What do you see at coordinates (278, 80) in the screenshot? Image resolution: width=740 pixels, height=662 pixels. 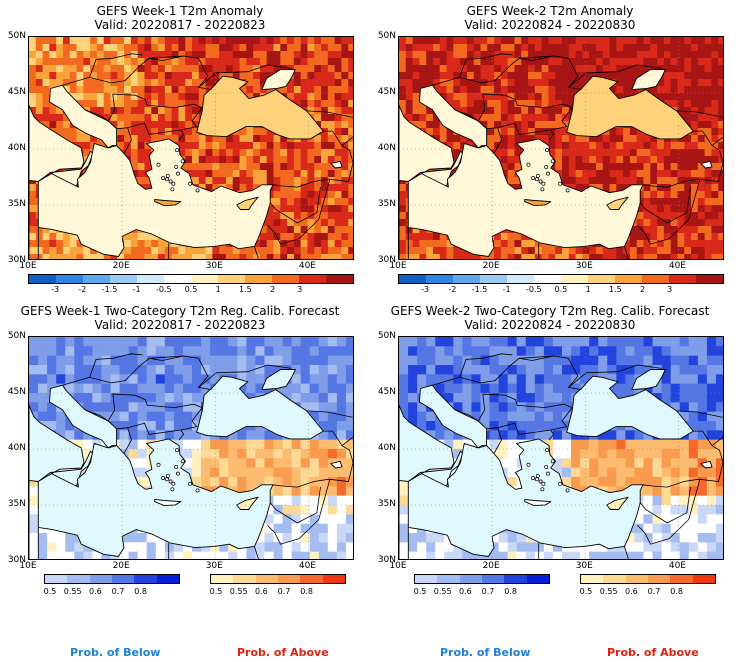 I see `sea-of-azov` at bounding box center [278, 80].